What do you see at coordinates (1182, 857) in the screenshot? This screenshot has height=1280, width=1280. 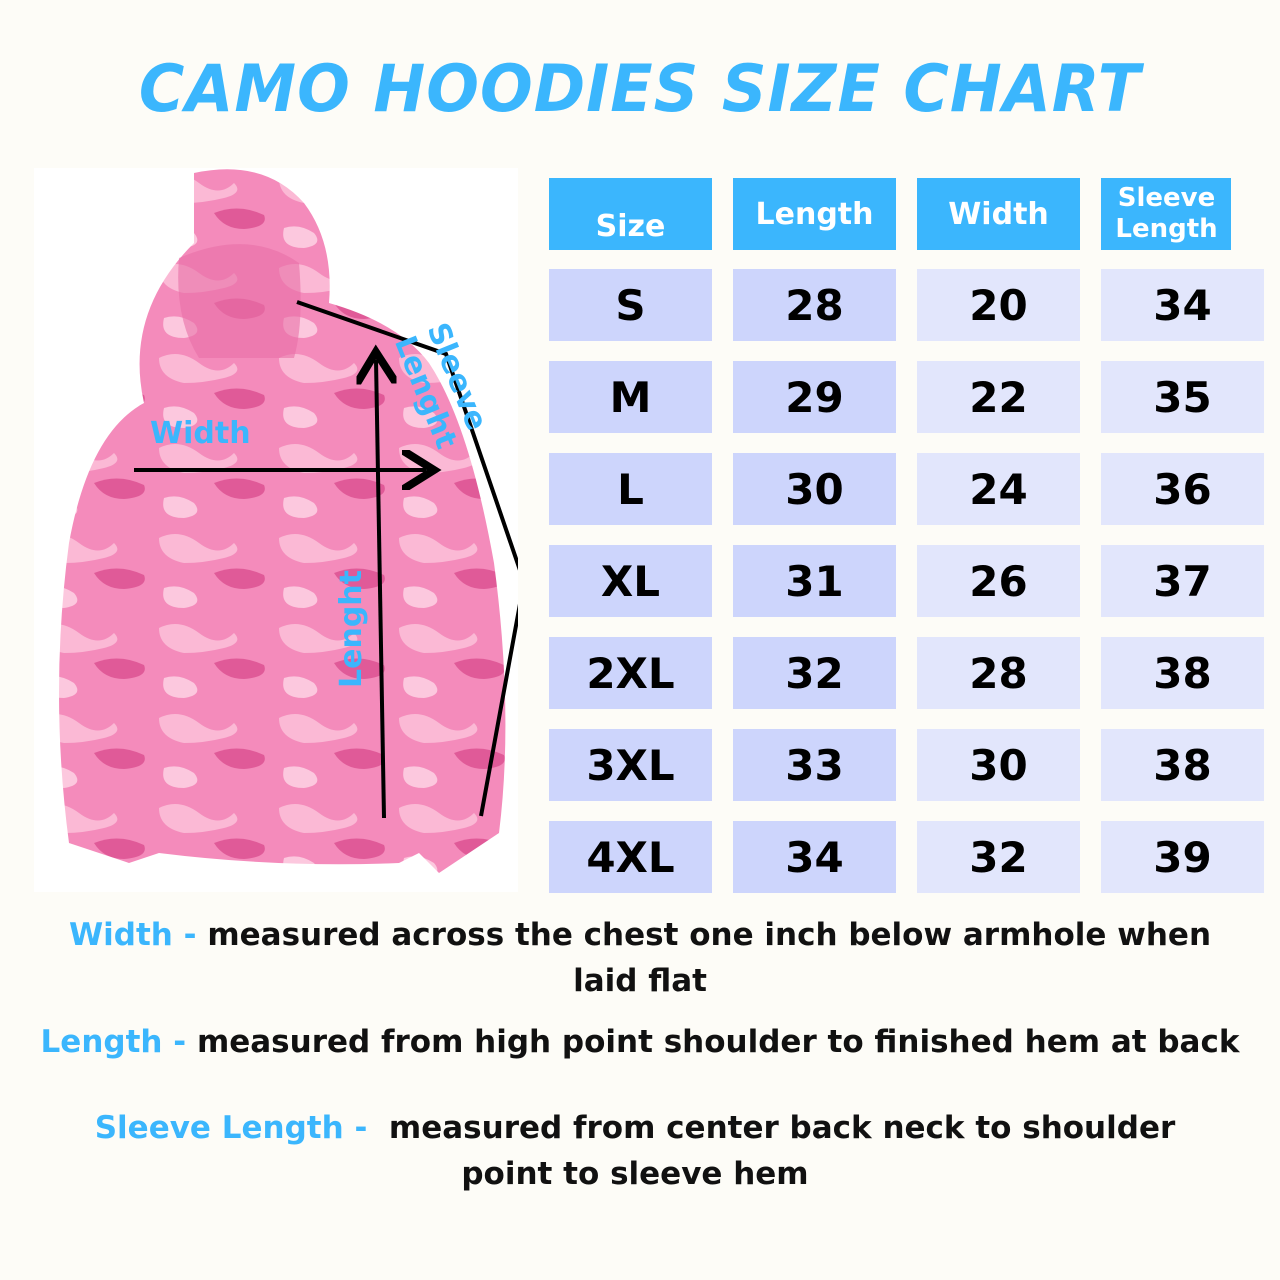 I see `cell-sleeve-length: 39` at bounding box center [1182, 857].